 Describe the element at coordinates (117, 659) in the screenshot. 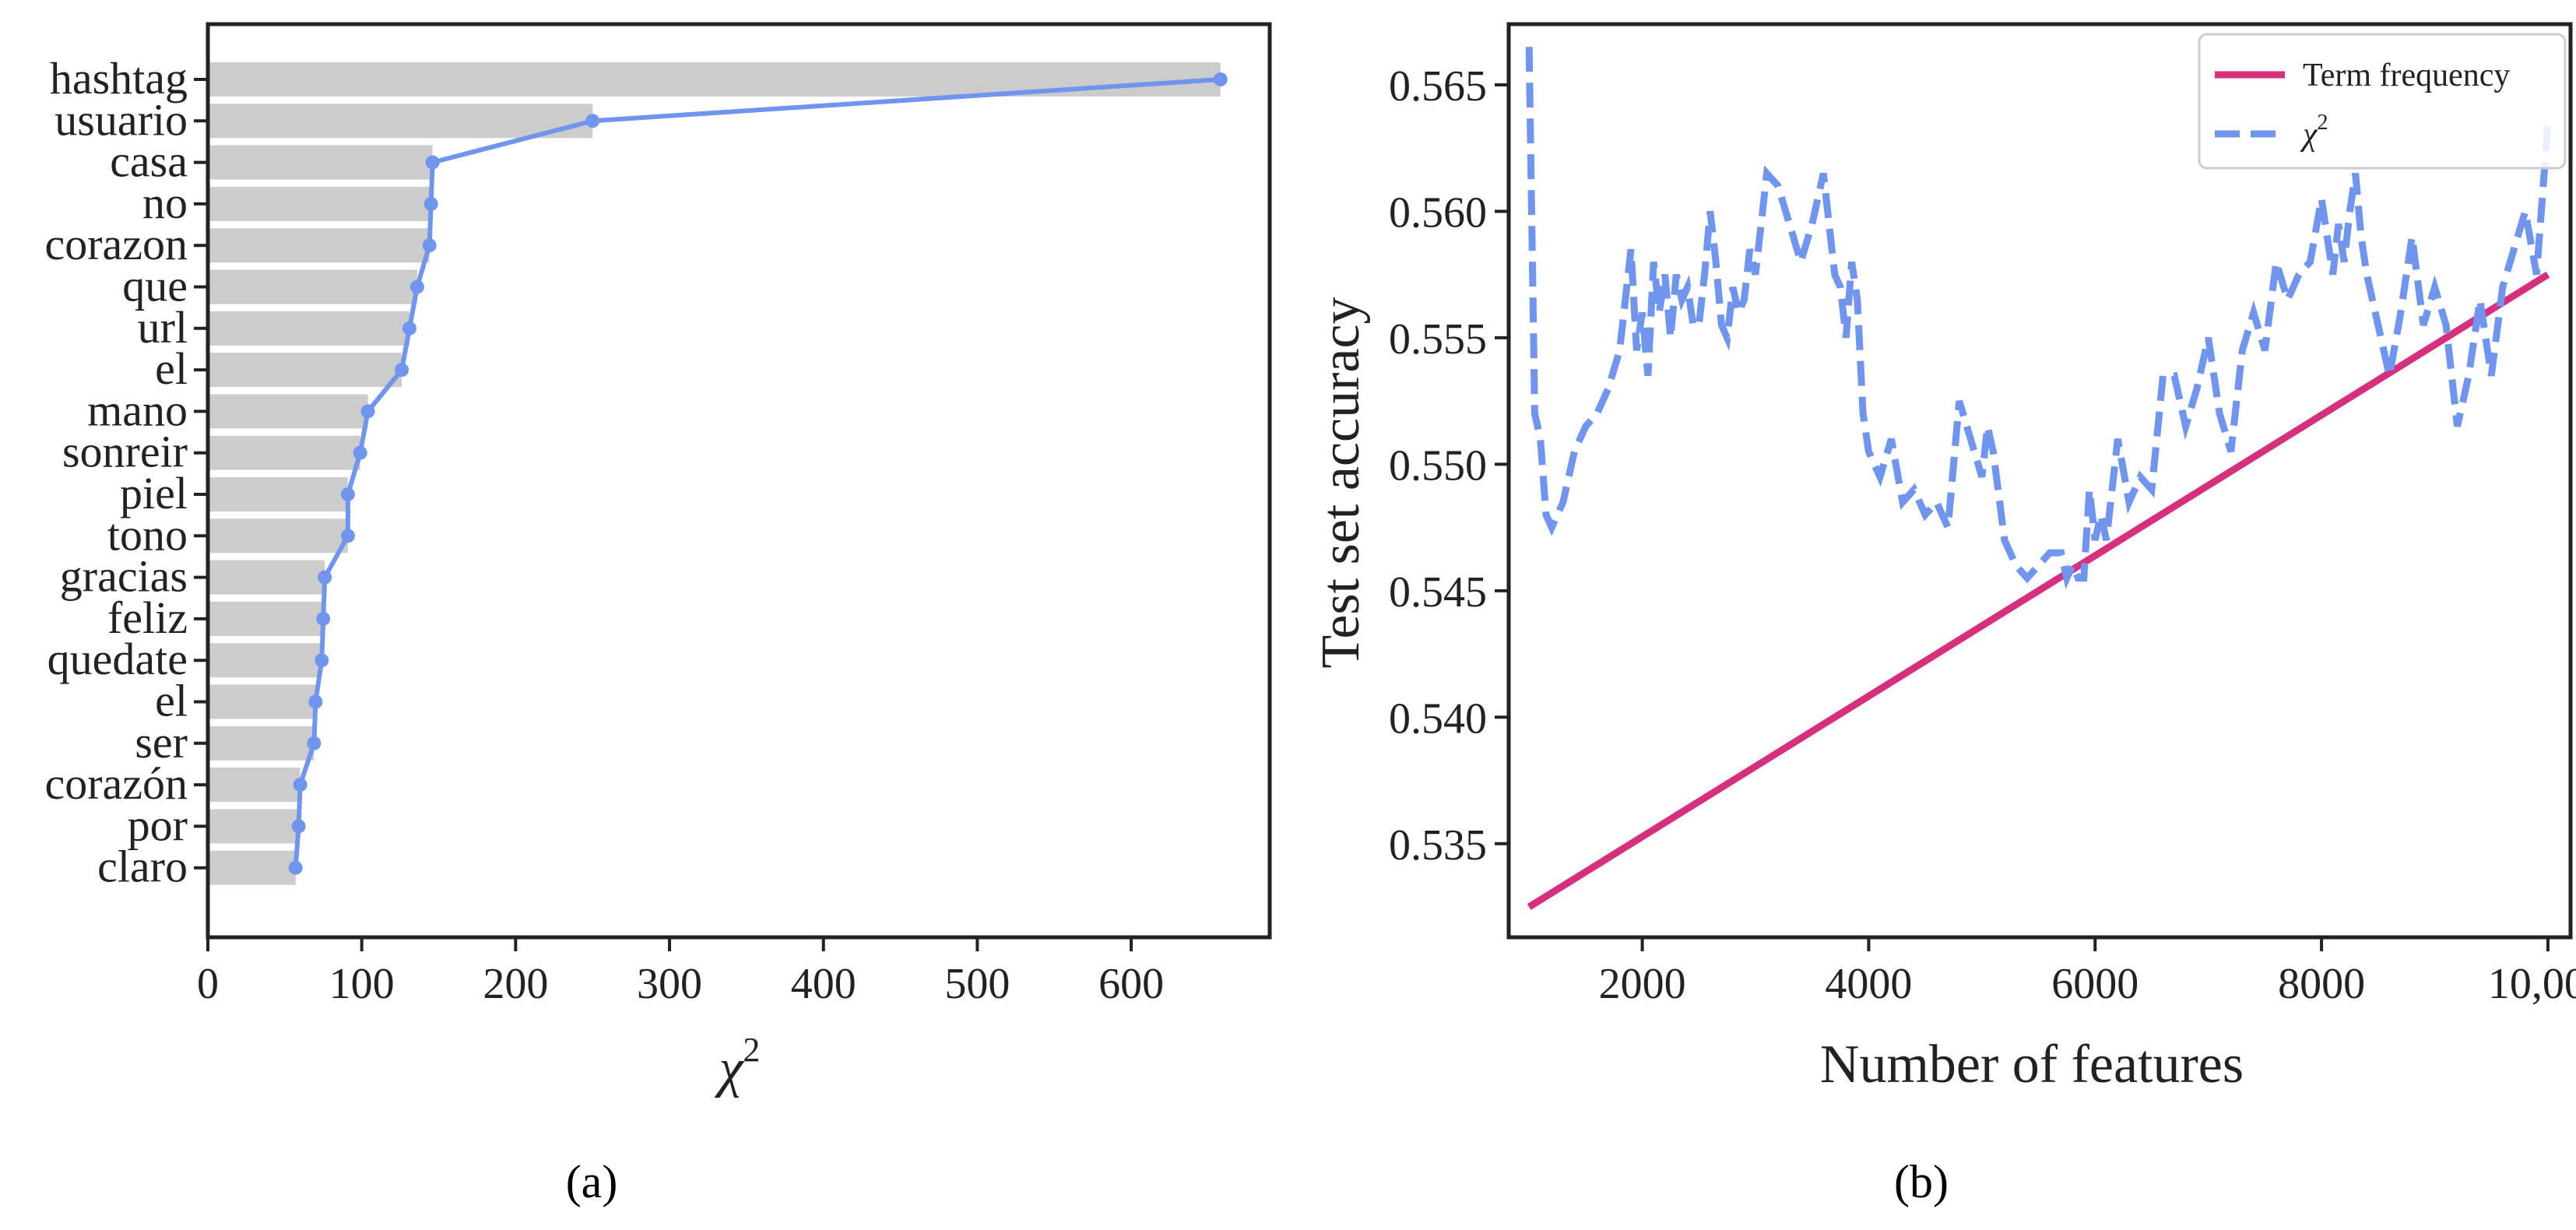

I see `y-tick-label-14: quedate` at that location.